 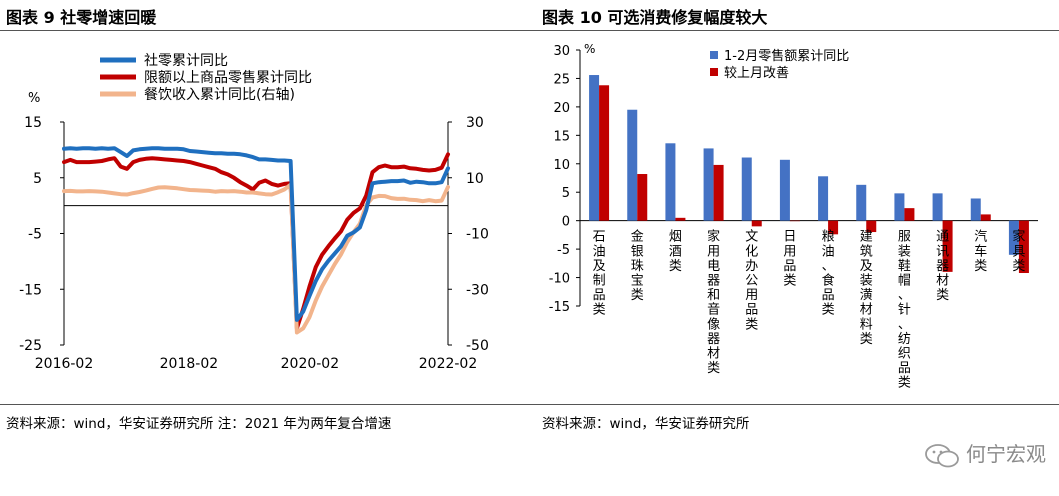 What do you see at coordinates (942, 455) in the screenshot?
I see `wechat-icon` at bounding box center [942, 455].